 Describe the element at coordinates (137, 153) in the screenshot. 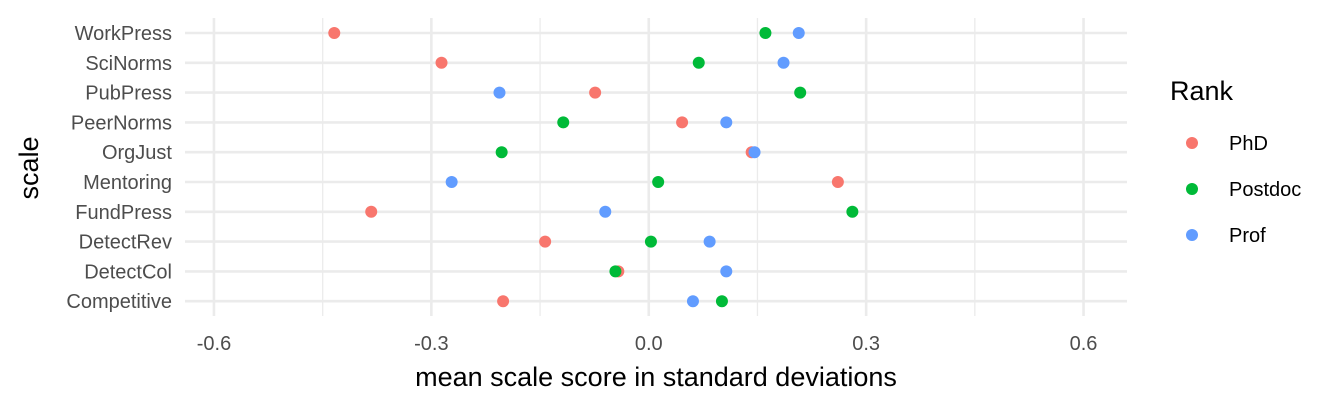

I see `y-tick-label: OrgJust` at that location.